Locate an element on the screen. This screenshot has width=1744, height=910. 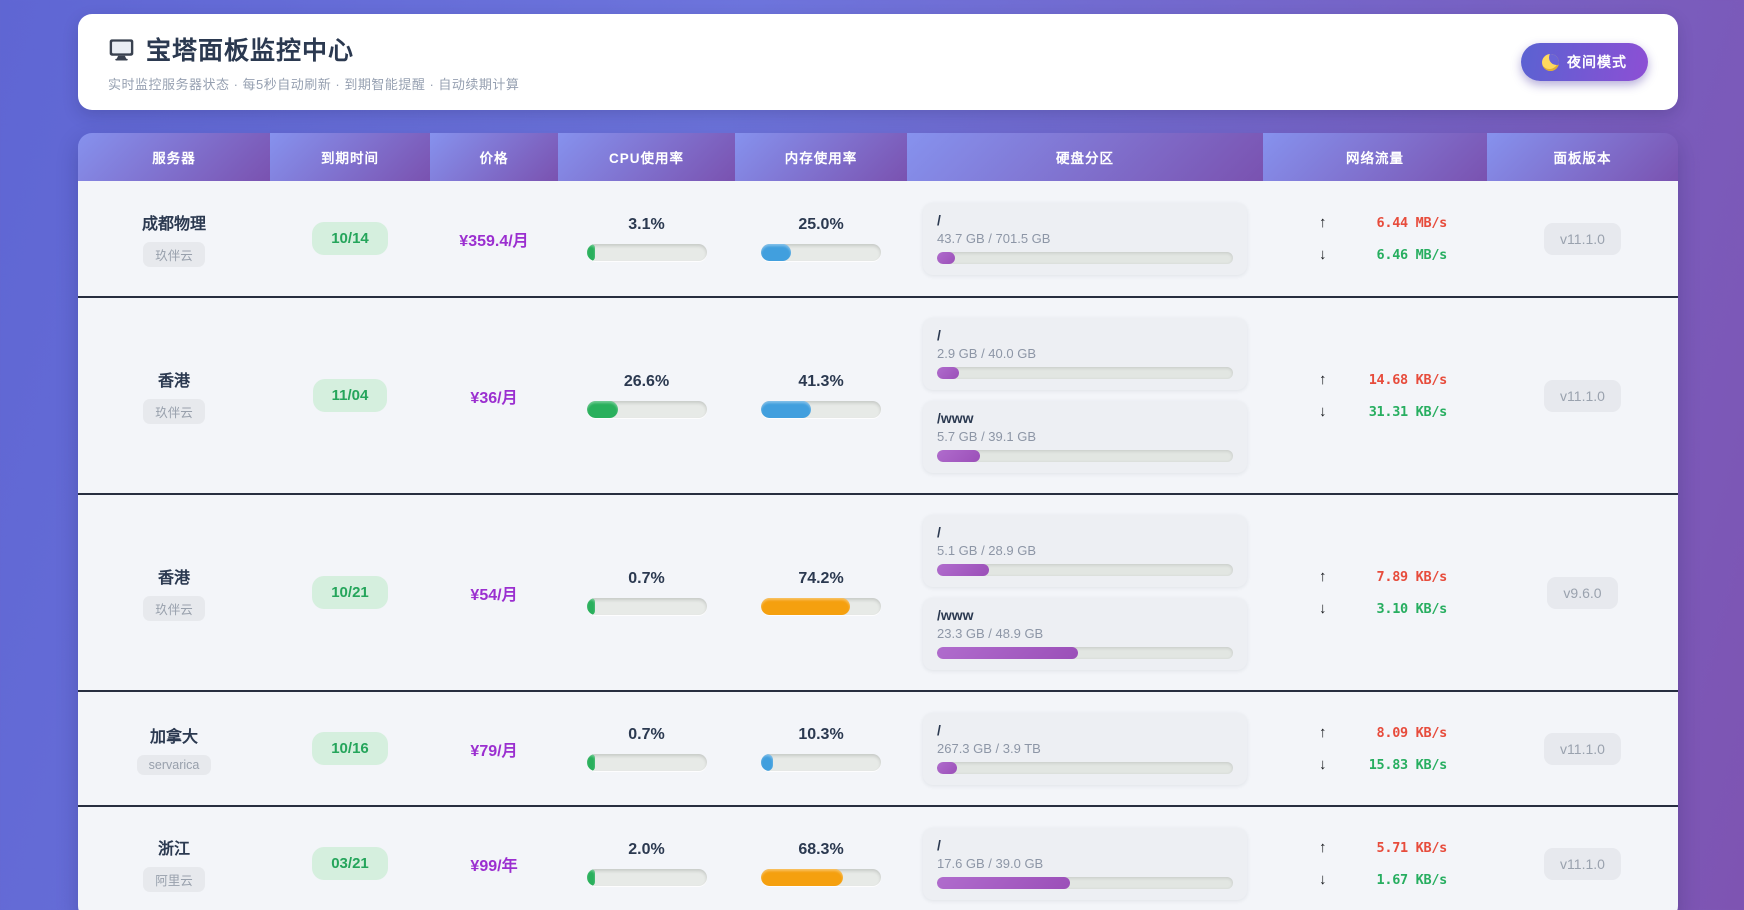
provider-badge: servarica is located at coordinates (174, 764).